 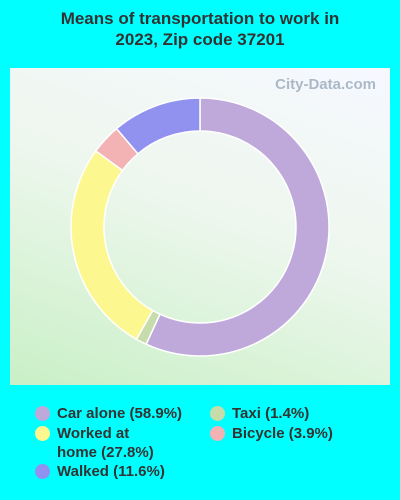 I want to click on legend-item: Taxi (1.4%), so click(x=259, y=413).